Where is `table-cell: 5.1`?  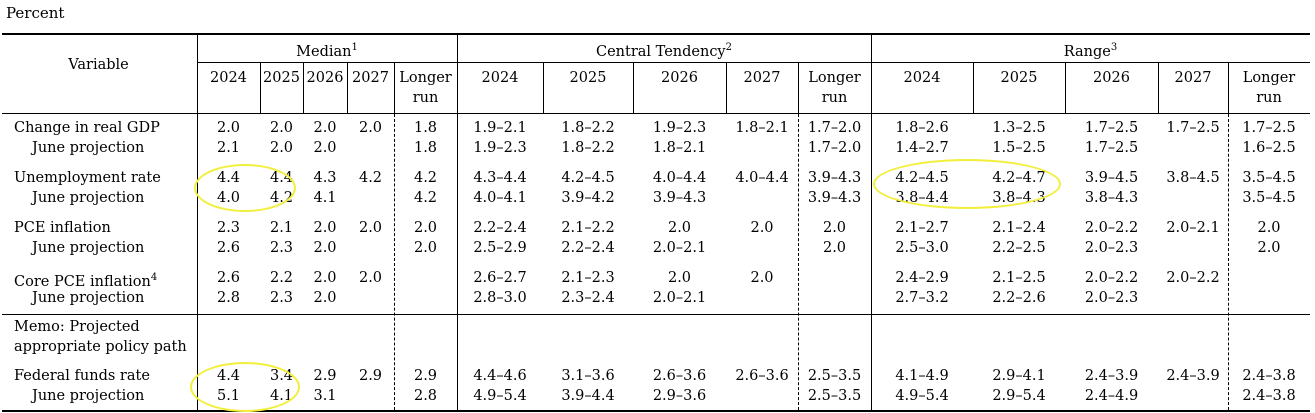
table-cell: 5.1 is located at coordinates (228, 396).